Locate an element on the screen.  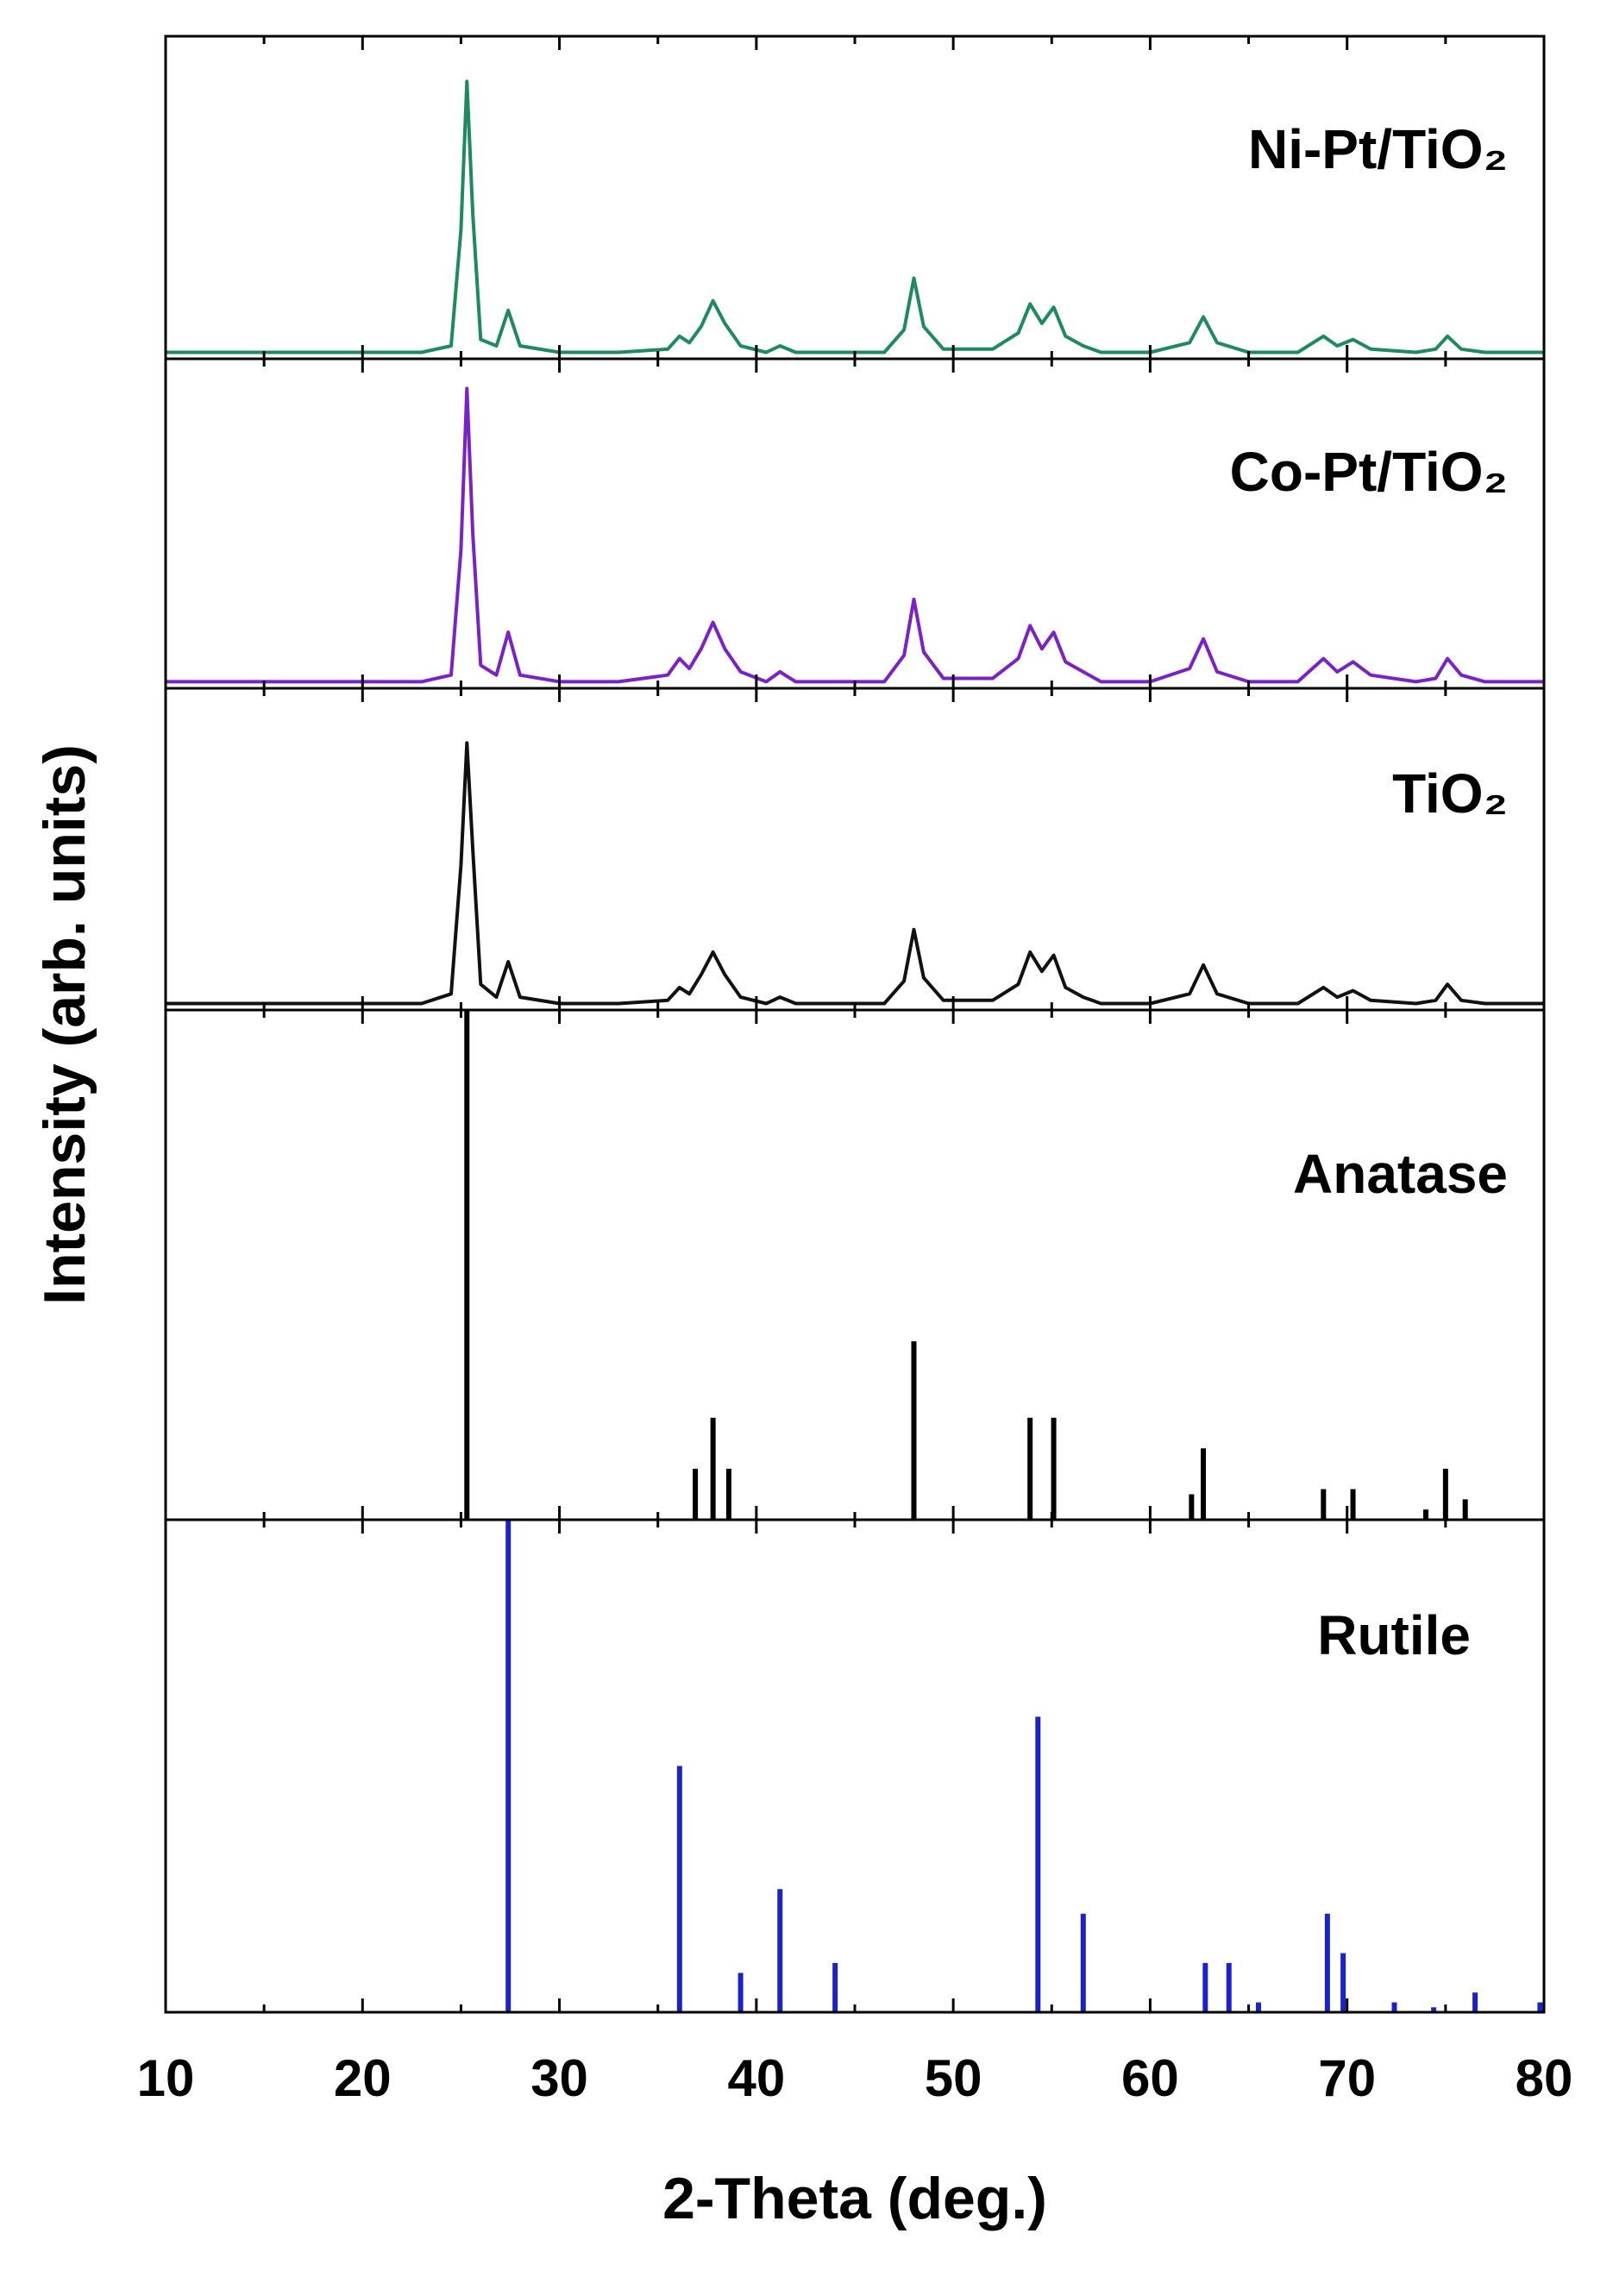
x-tick-label: 40 is located at coordinates (756, 2078).